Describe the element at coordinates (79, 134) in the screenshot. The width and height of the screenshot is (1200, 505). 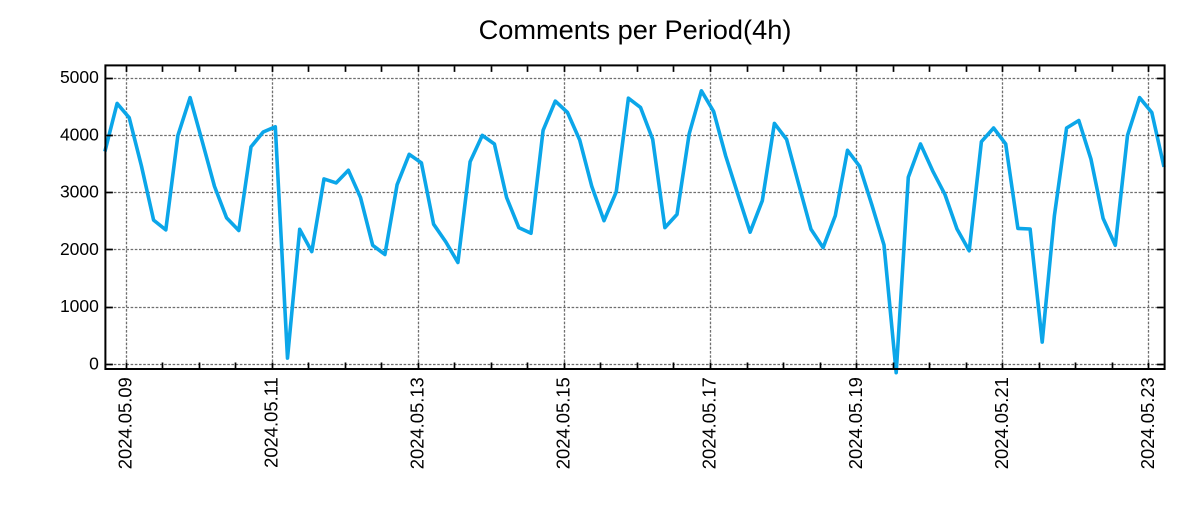
I see `svg-text: 4000` at that location.